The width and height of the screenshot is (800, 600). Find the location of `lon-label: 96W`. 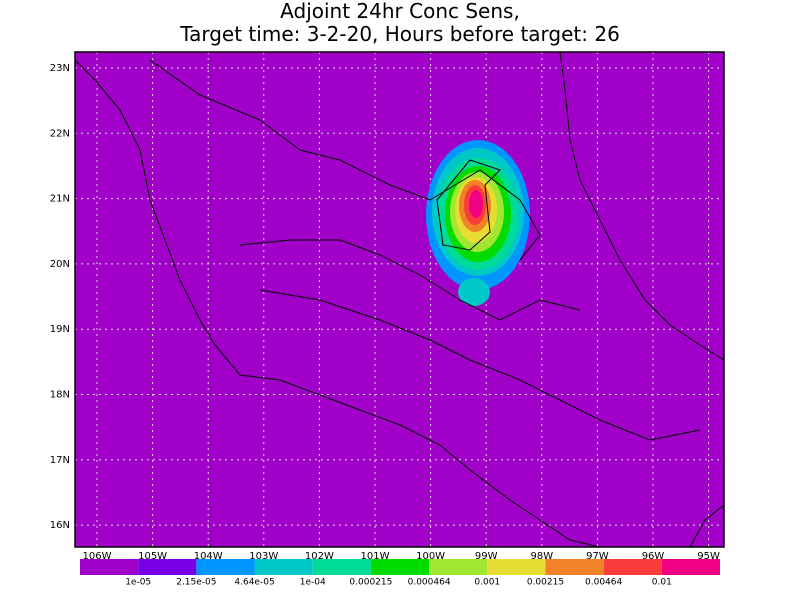

lon-label: 96W is located at coordinates (653, 556).